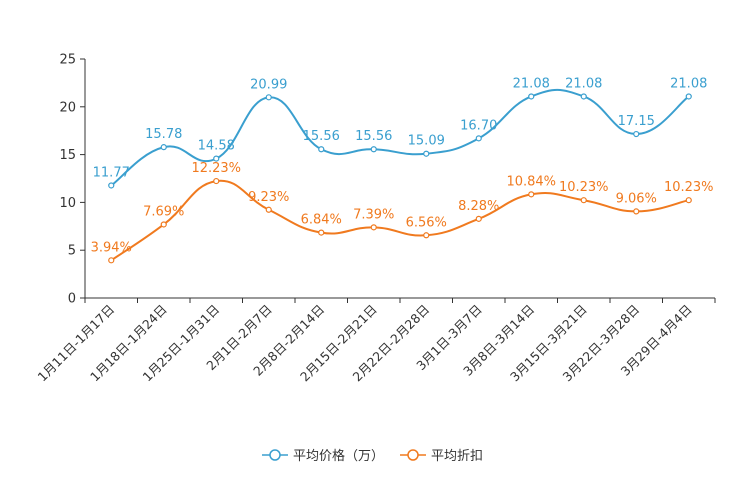 The width and height of the screenshot is (744, 496). I want to click on y-tick-label: 25, so click(67, 60).